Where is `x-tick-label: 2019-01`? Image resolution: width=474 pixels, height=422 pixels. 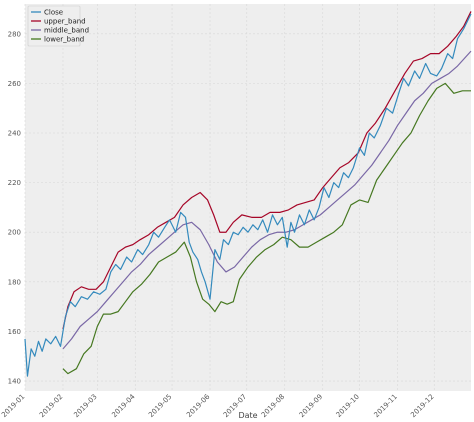
x-tick-label: 2019-01 is located at coordinates (13, 406).